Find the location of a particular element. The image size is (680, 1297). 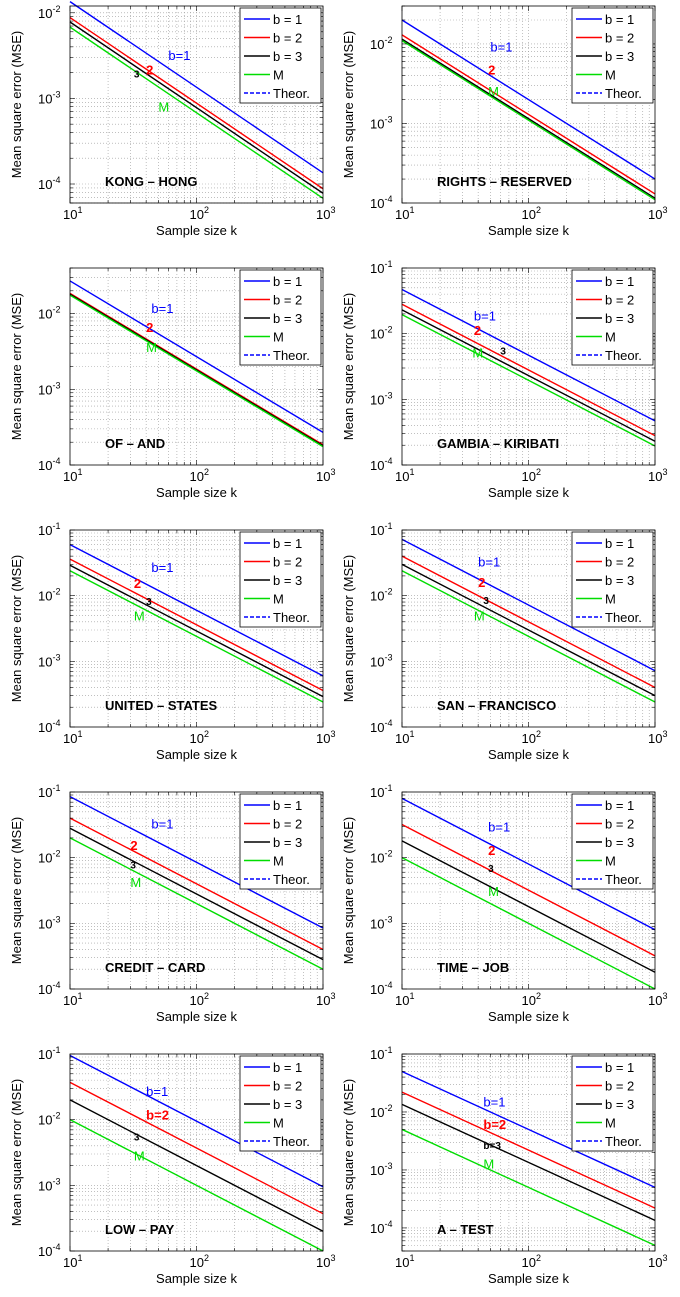

panel-title: CREDIT – CARD is located at coordinates (155, 967).